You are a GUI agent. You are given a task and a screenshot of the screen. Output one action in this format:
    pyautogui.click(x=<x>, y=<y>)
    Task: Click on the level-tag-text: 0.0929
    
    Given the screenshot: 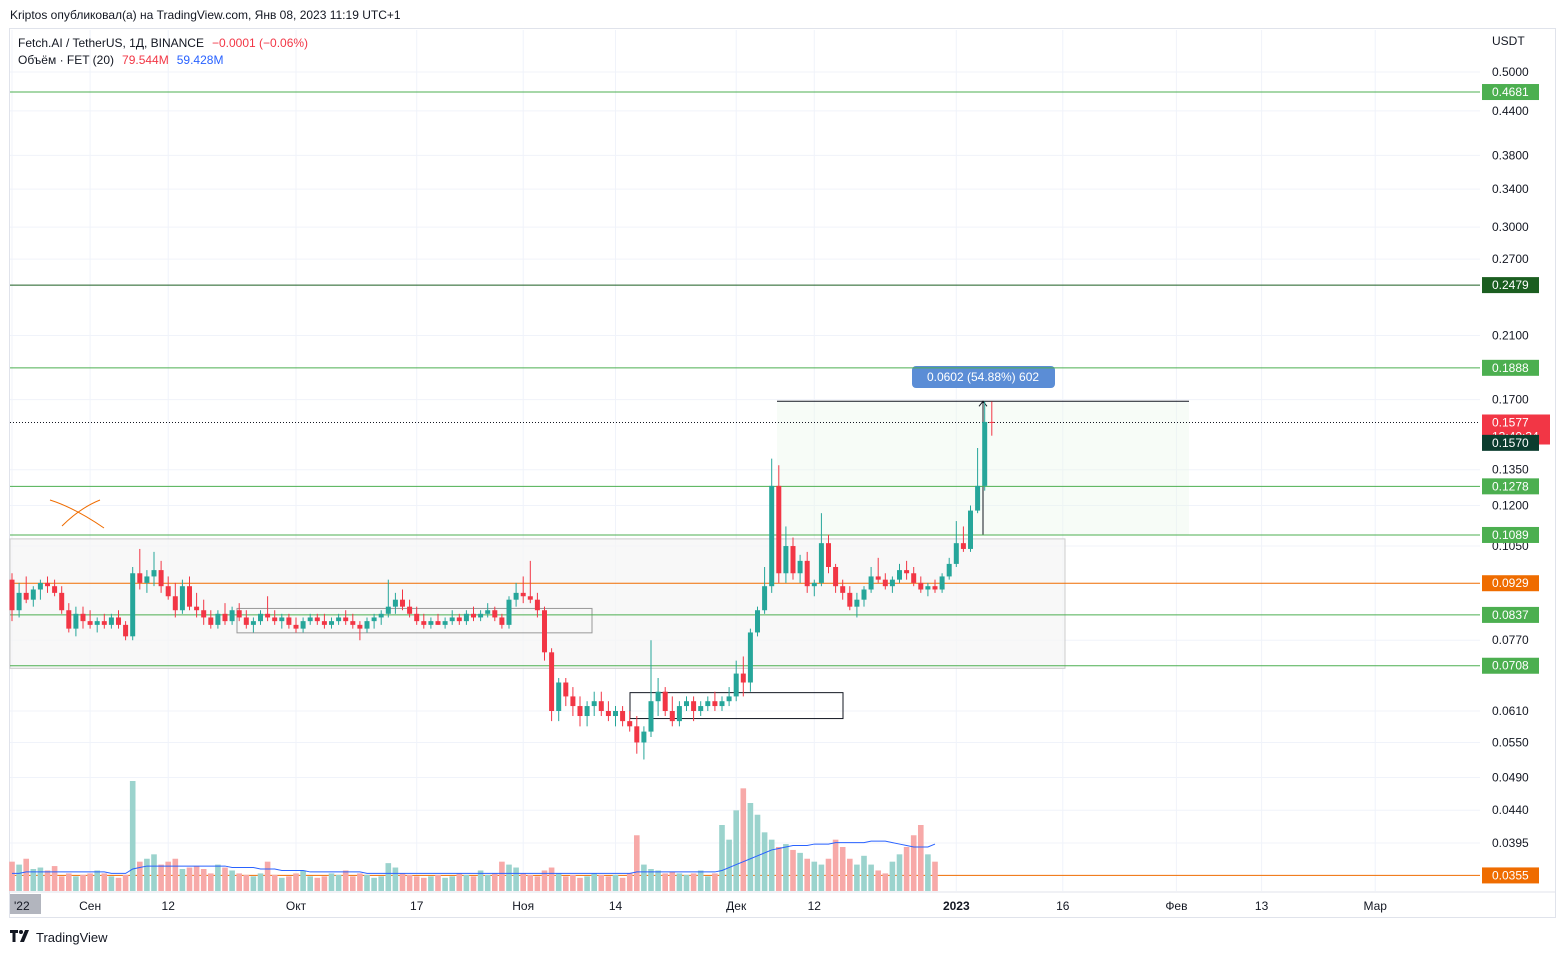 What is the action you would take?
    pyautogui.click(x=1510, y=583)
    